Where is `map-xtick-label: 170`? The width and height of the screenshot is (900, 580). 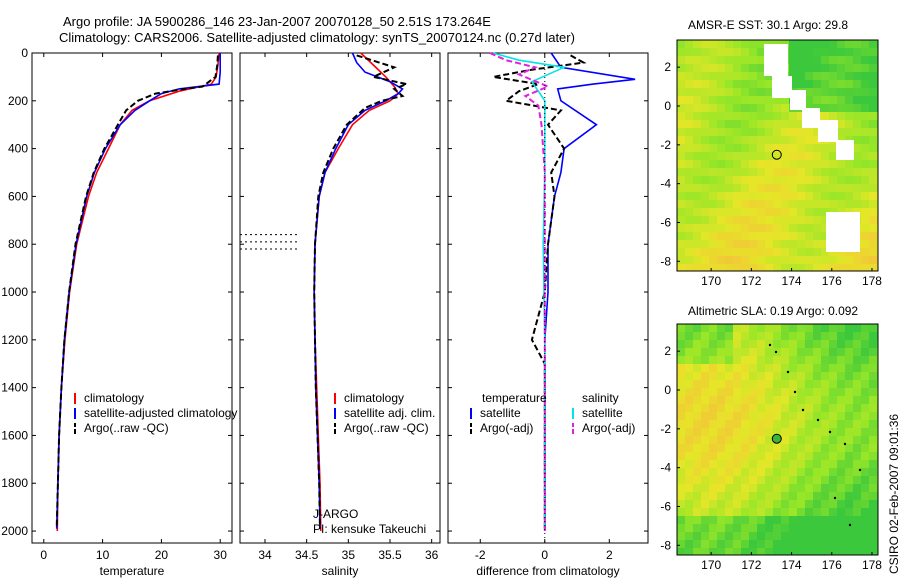 map-xtick-label: 170 is located at coordinates (711, 281).